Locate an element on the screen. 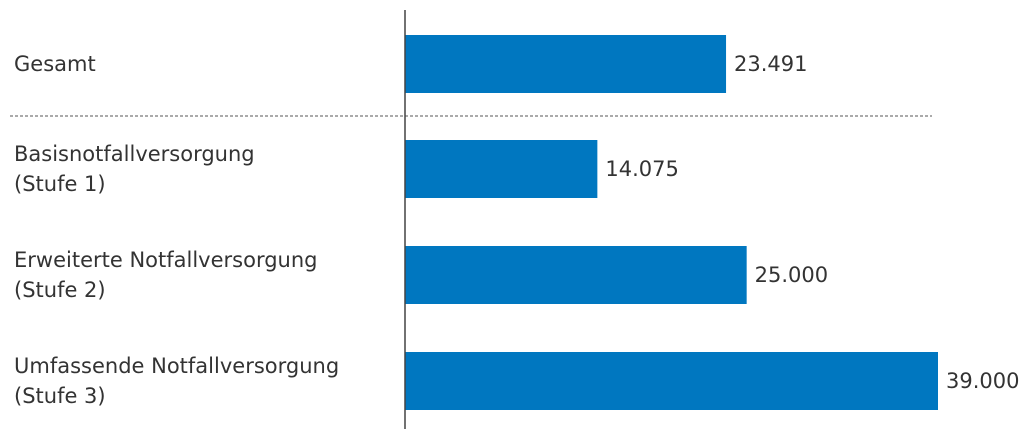 This screenshot has height=429, width=1029. value-label: 39.000 is located at coordinates (982, 381).